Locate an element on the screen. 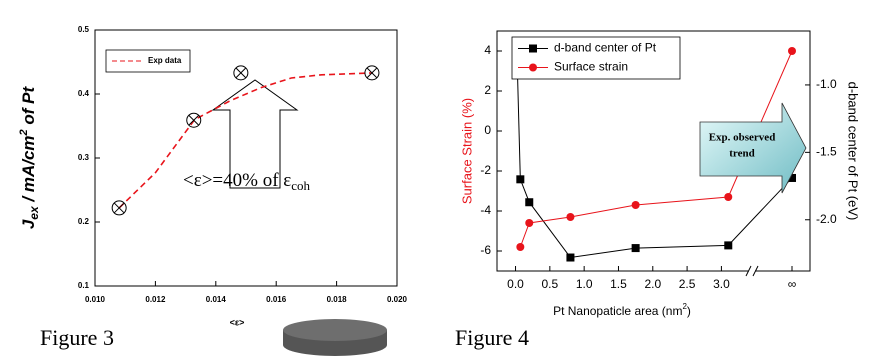 The height and width of the screenshot is (360, 872). x-tick-label: 0.012 is located at coordinates (155, 299).